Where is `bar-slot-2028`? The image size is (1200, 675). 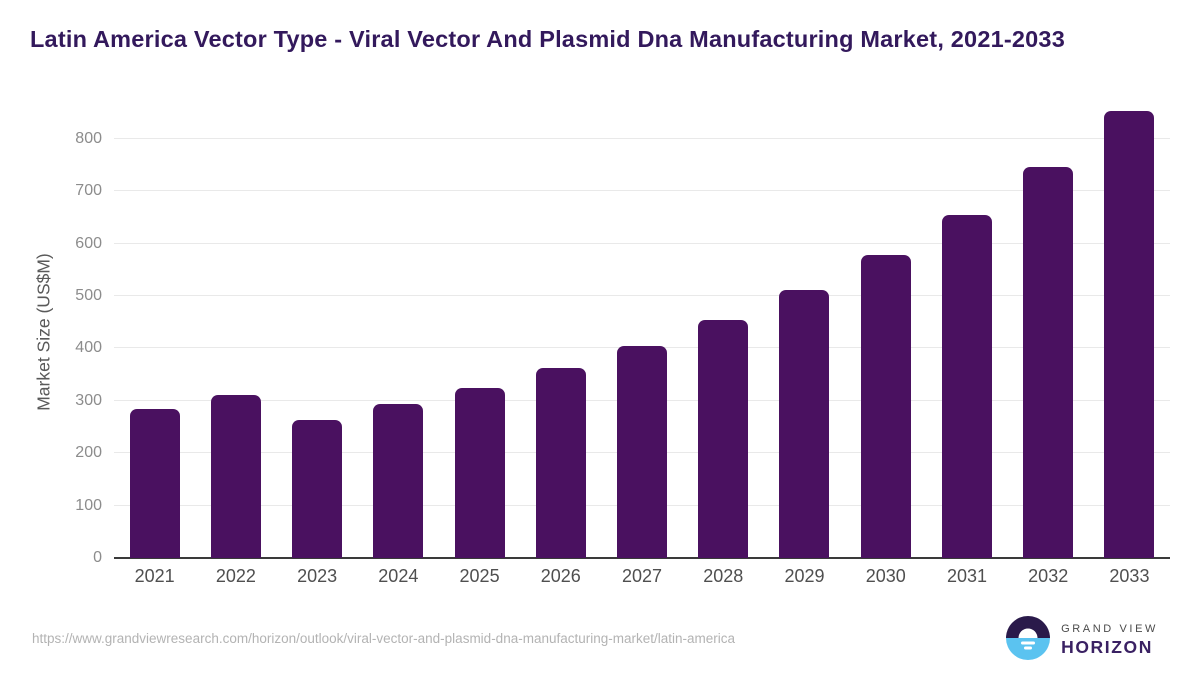
bar-slot-2028 is located at coordinates (723, 334).